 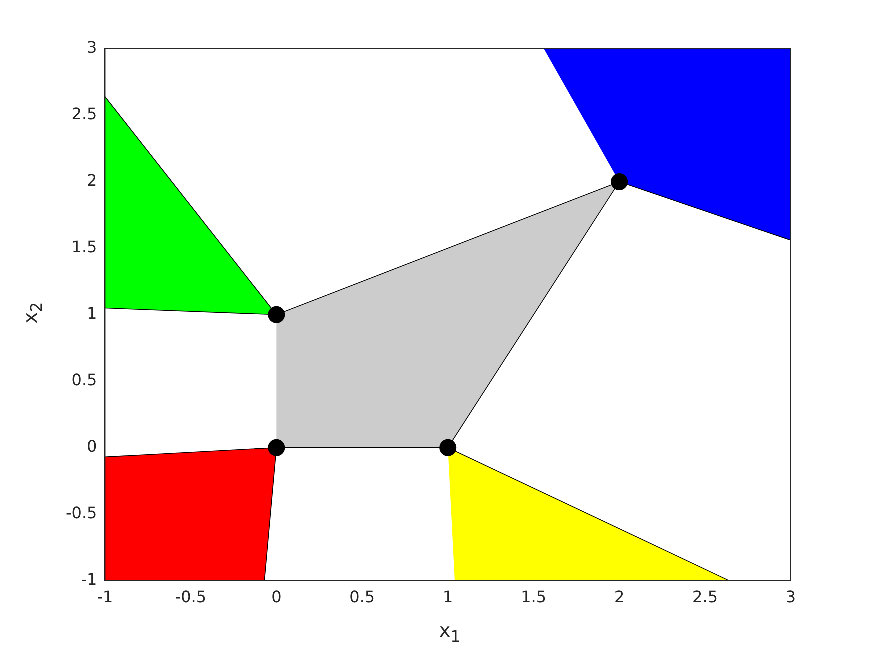 I want to click on x-tick-label: 1.5, so click(x=534, y=597).